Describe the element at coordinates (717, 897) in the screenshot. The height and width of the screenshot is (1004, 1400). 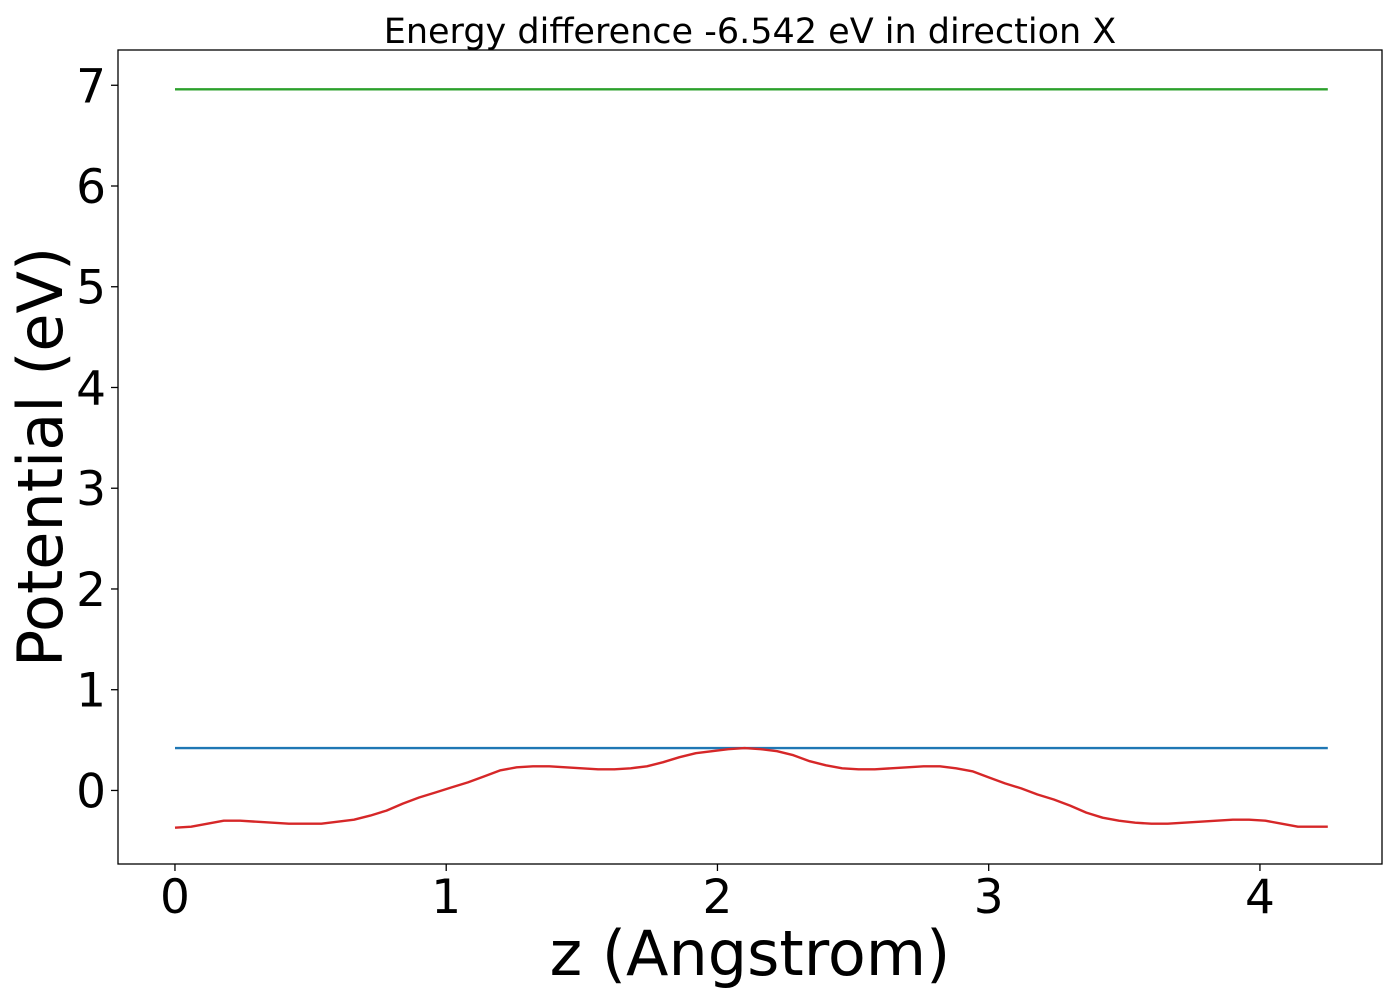
I see `x-tick-label: 2` at that location.